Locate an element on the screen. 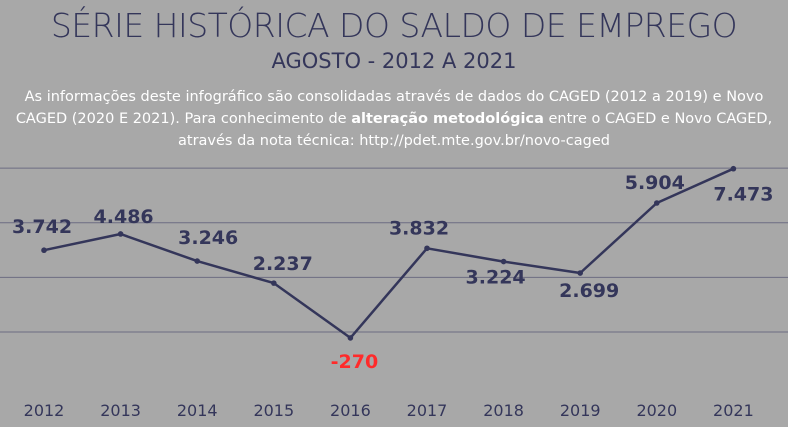  x-axis-ticks: 2012 2013 2014 2015 2016 2017 2018 2019 2020 2021 is located at coordinates (389, 410).